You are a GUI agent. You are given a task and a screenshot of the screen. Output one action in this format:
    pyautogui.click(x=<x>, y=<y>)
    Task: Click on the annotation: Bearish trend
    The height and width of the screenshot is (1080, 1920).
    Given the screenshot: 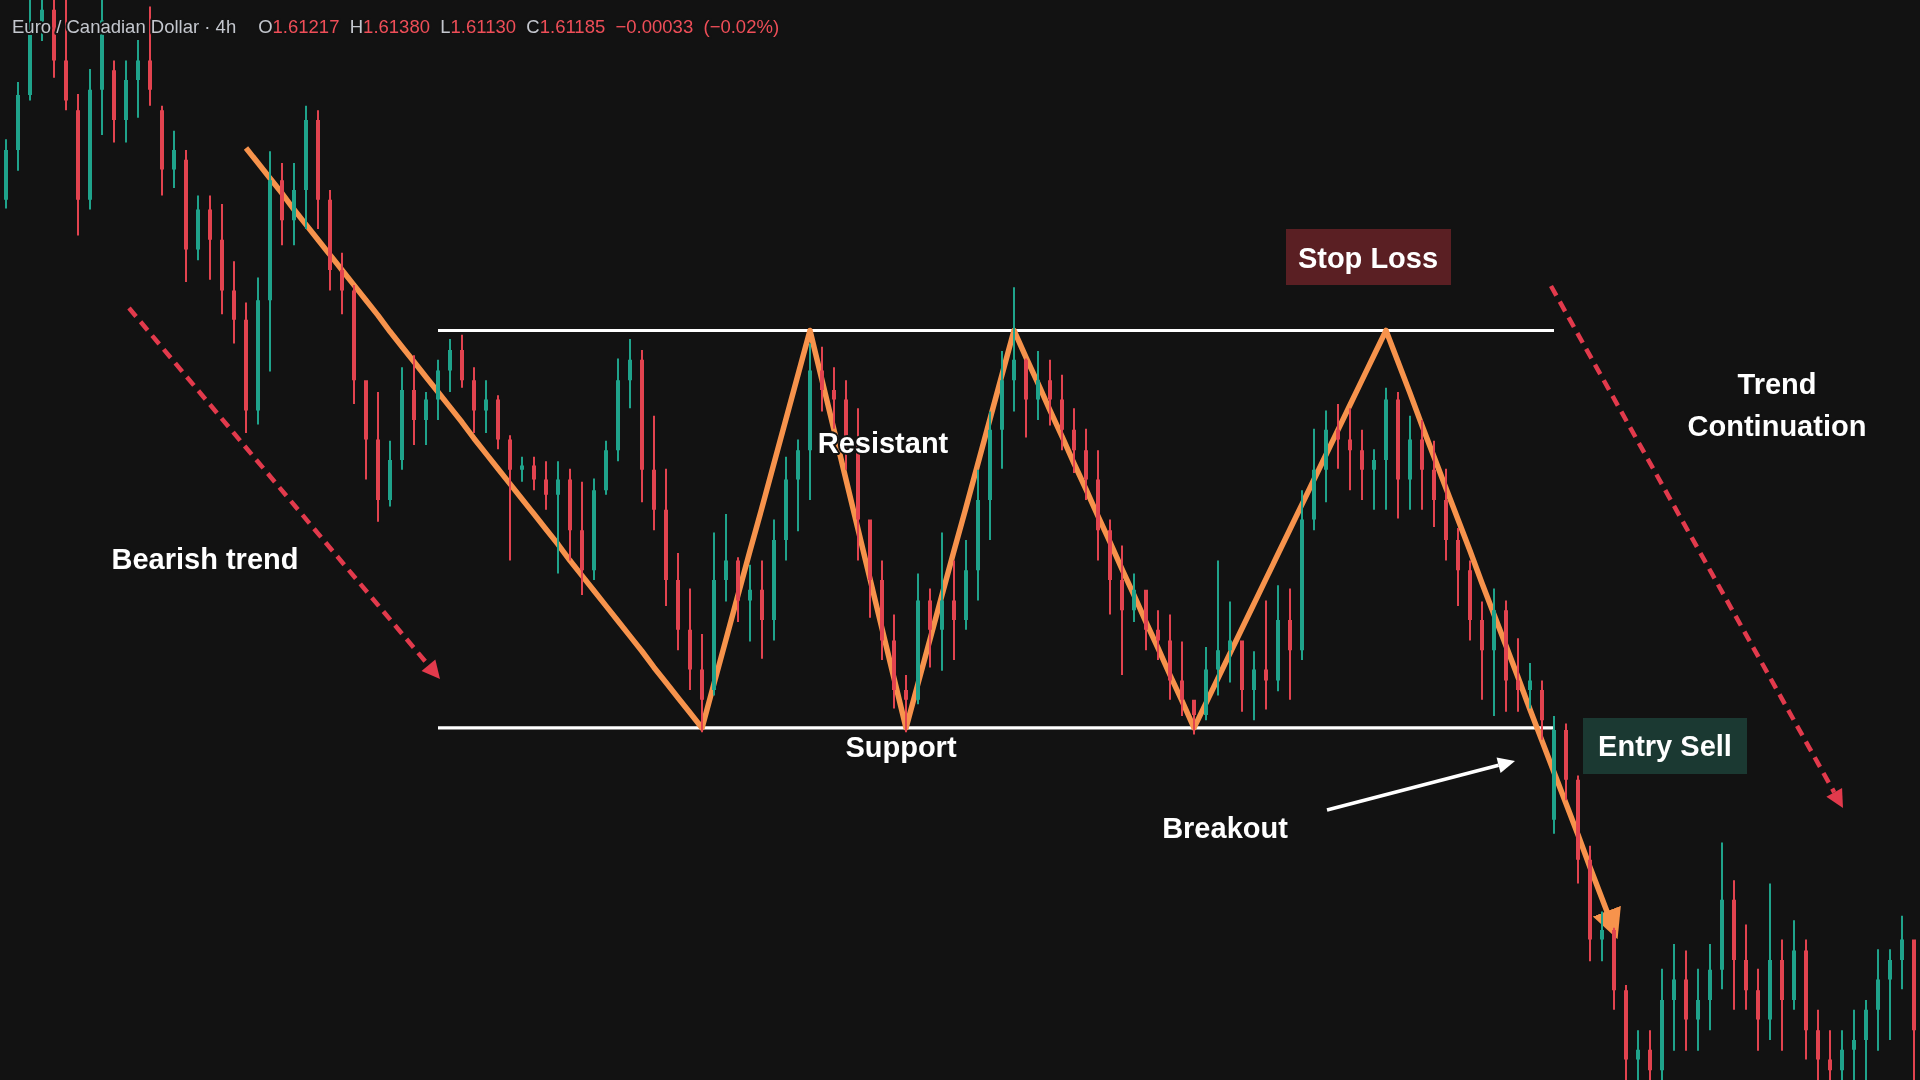 What is the action you would take?
    pyautogui.click(x=205, y=559)
    